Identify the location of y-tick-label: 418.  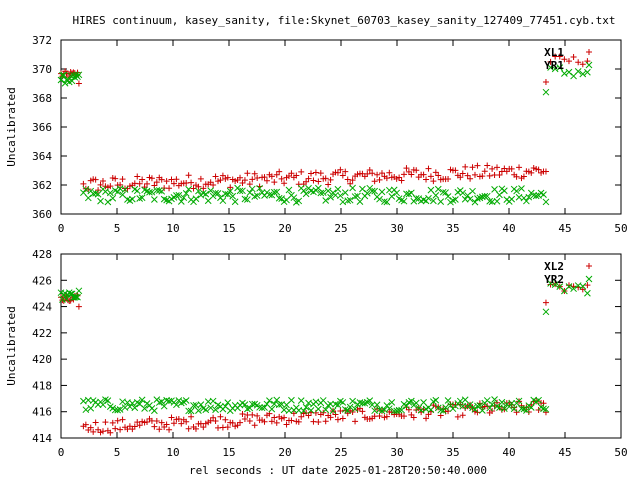
(42, 385).